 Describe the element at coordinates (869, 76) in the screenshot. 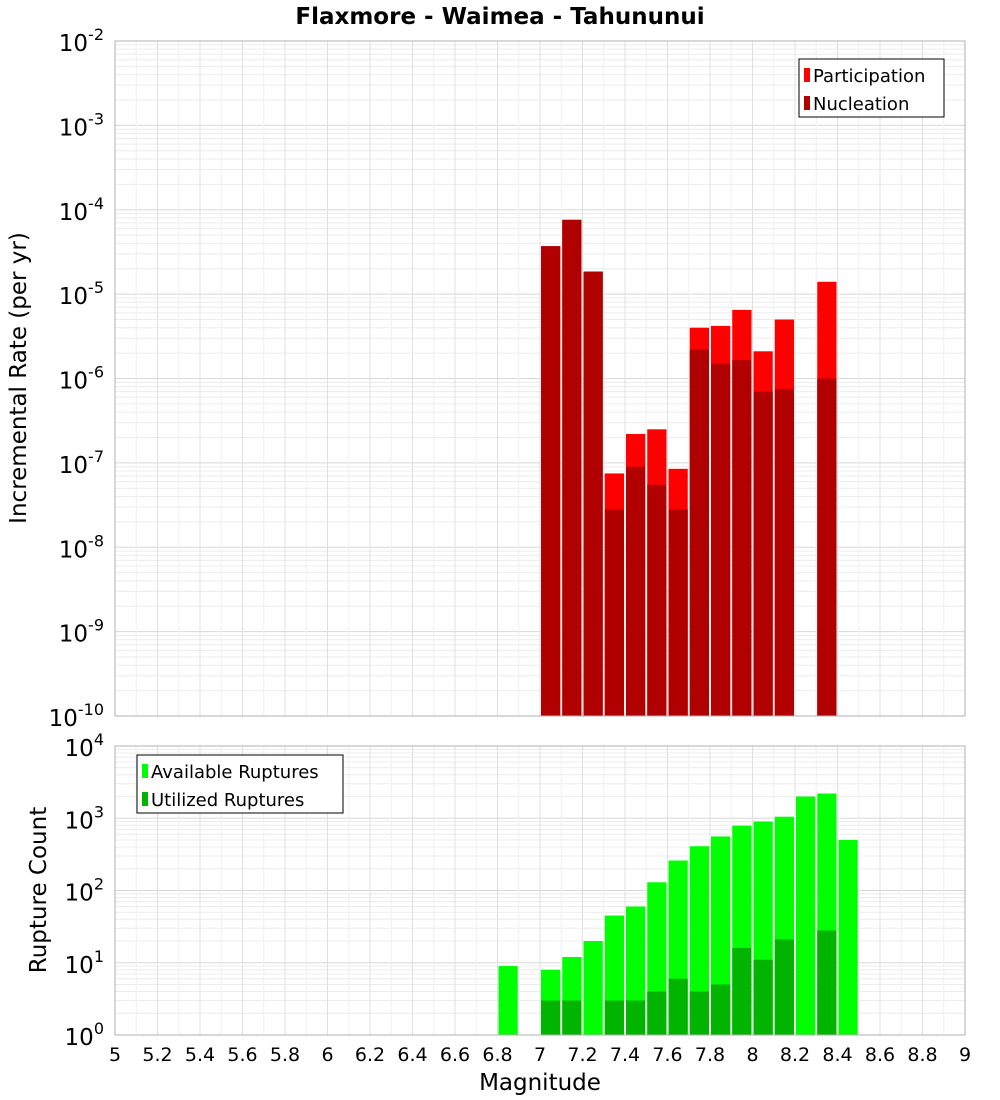

I see `legend-label: Participation` at that location.